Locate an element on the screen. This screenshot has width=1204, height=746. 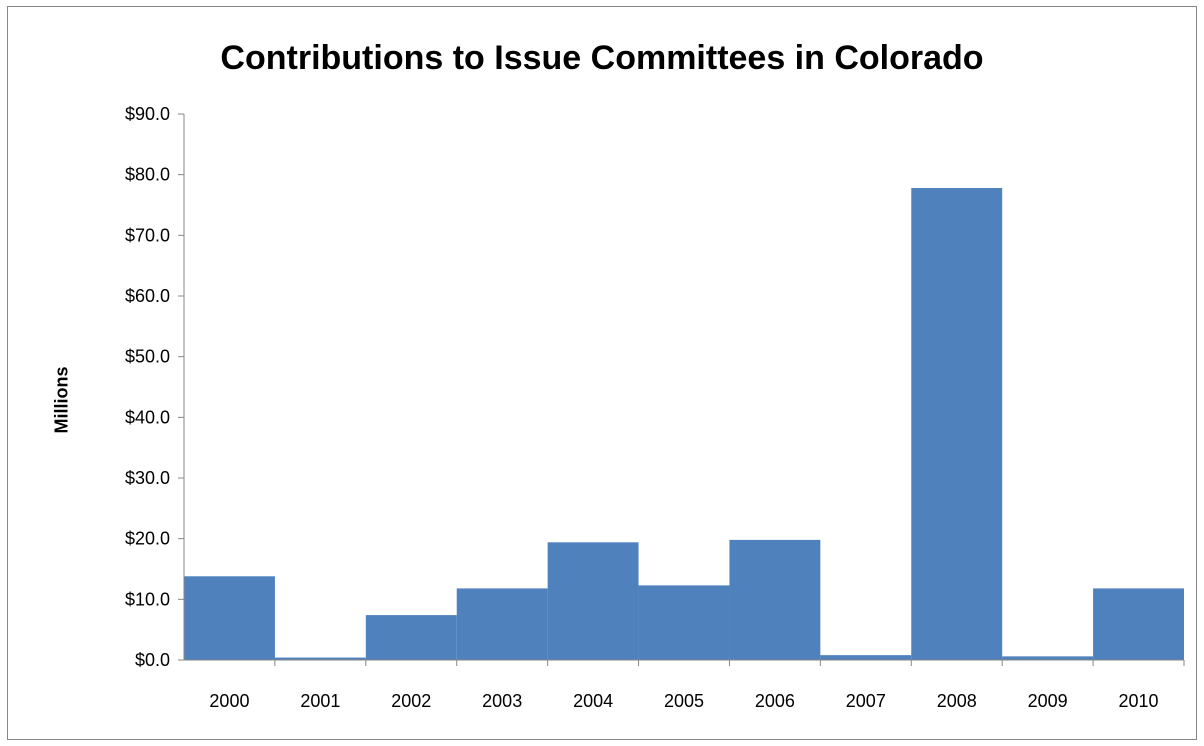
y-tick-label: $30.0 is located at coordinates (147, 478).